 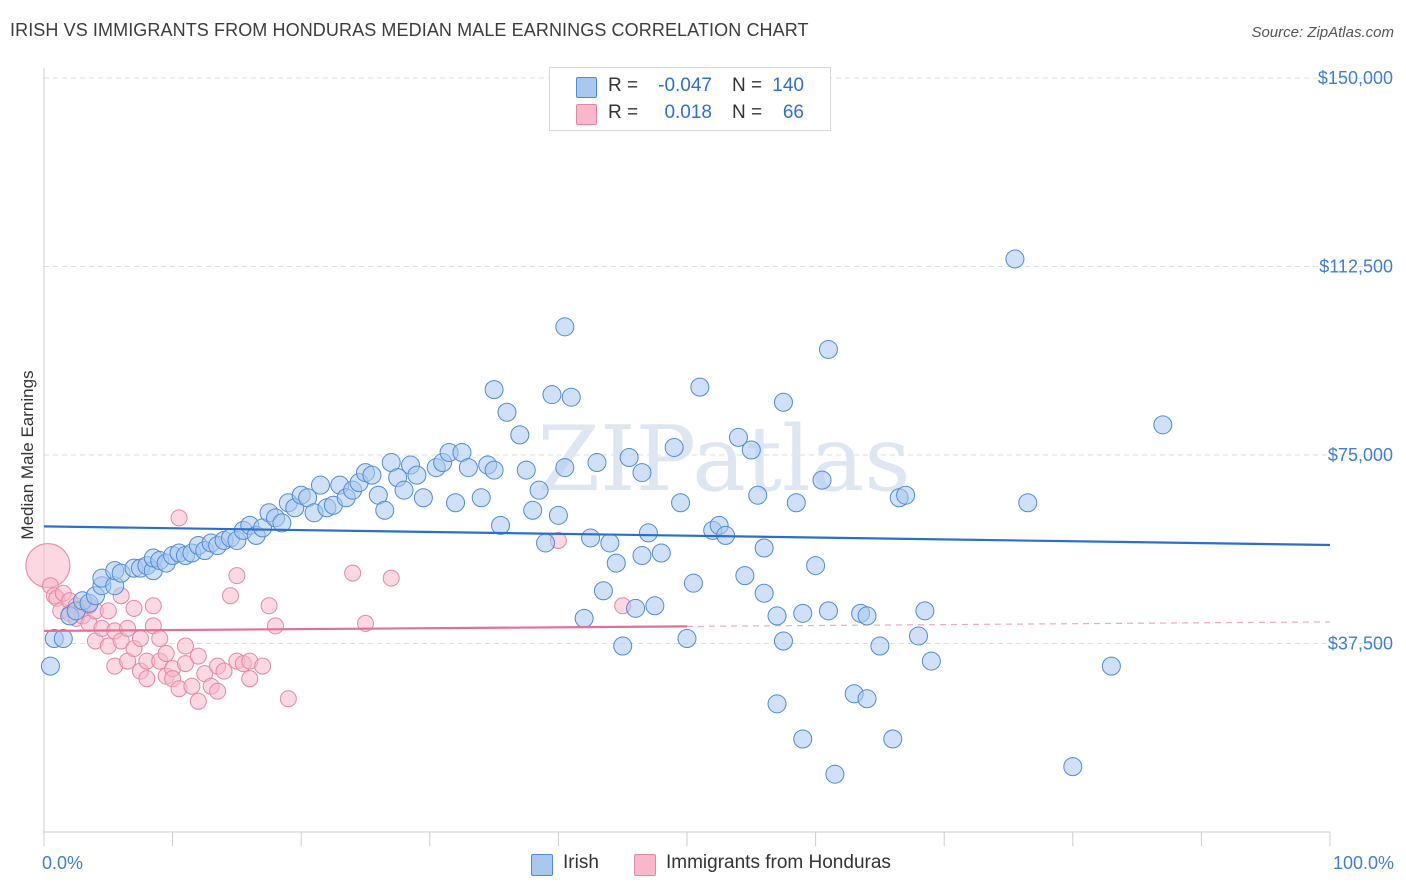 I want to click on source-label: Source: ZipAtlas.com, so click(x=1322, y=32).